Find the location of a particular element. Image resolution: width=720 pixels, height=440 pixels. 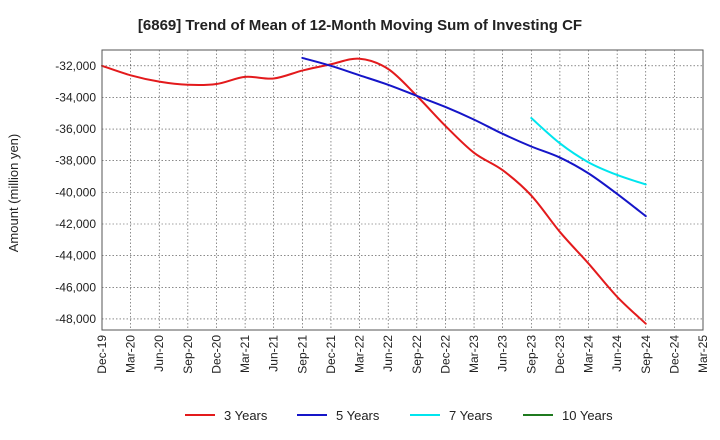

y-tick-label: -42,000 is located at coordinates (75, 224).